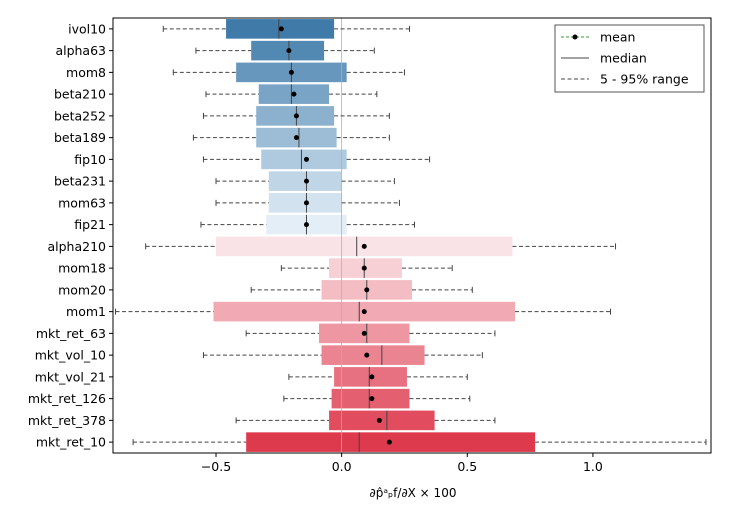 This screenshot has width=729, height=520. I want to click on y-tick-label: mom63, so click(82, 202).